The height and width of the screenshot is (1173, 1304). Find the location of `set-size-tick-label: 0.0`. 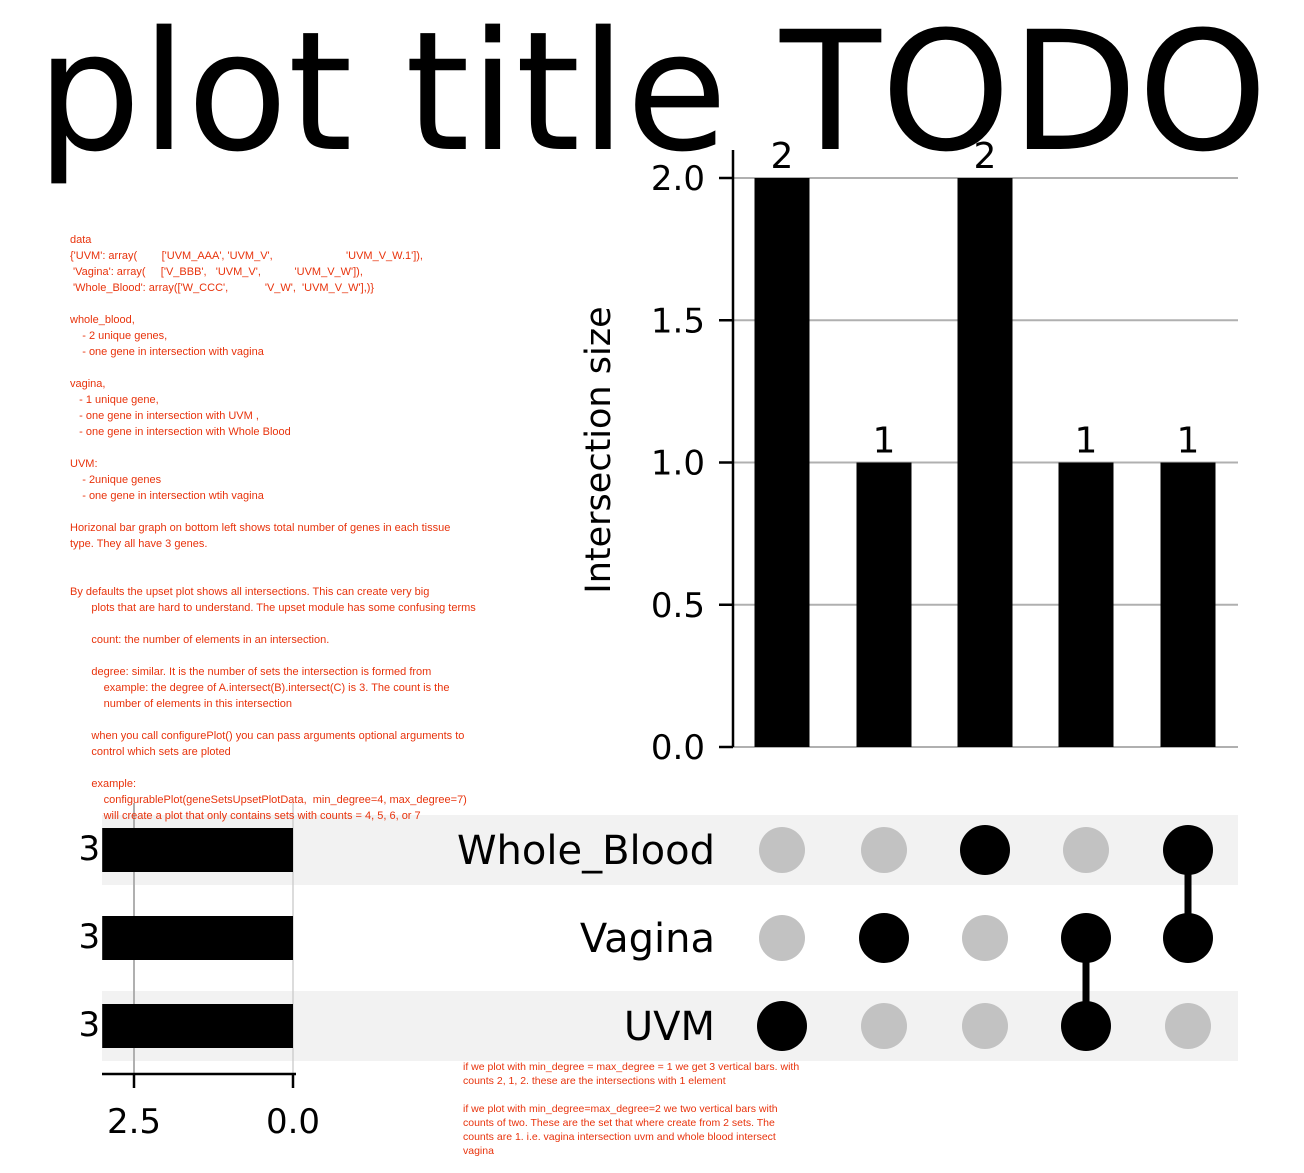

set-size-tick-label: 0.0 is located at coordinates (293, 1122).